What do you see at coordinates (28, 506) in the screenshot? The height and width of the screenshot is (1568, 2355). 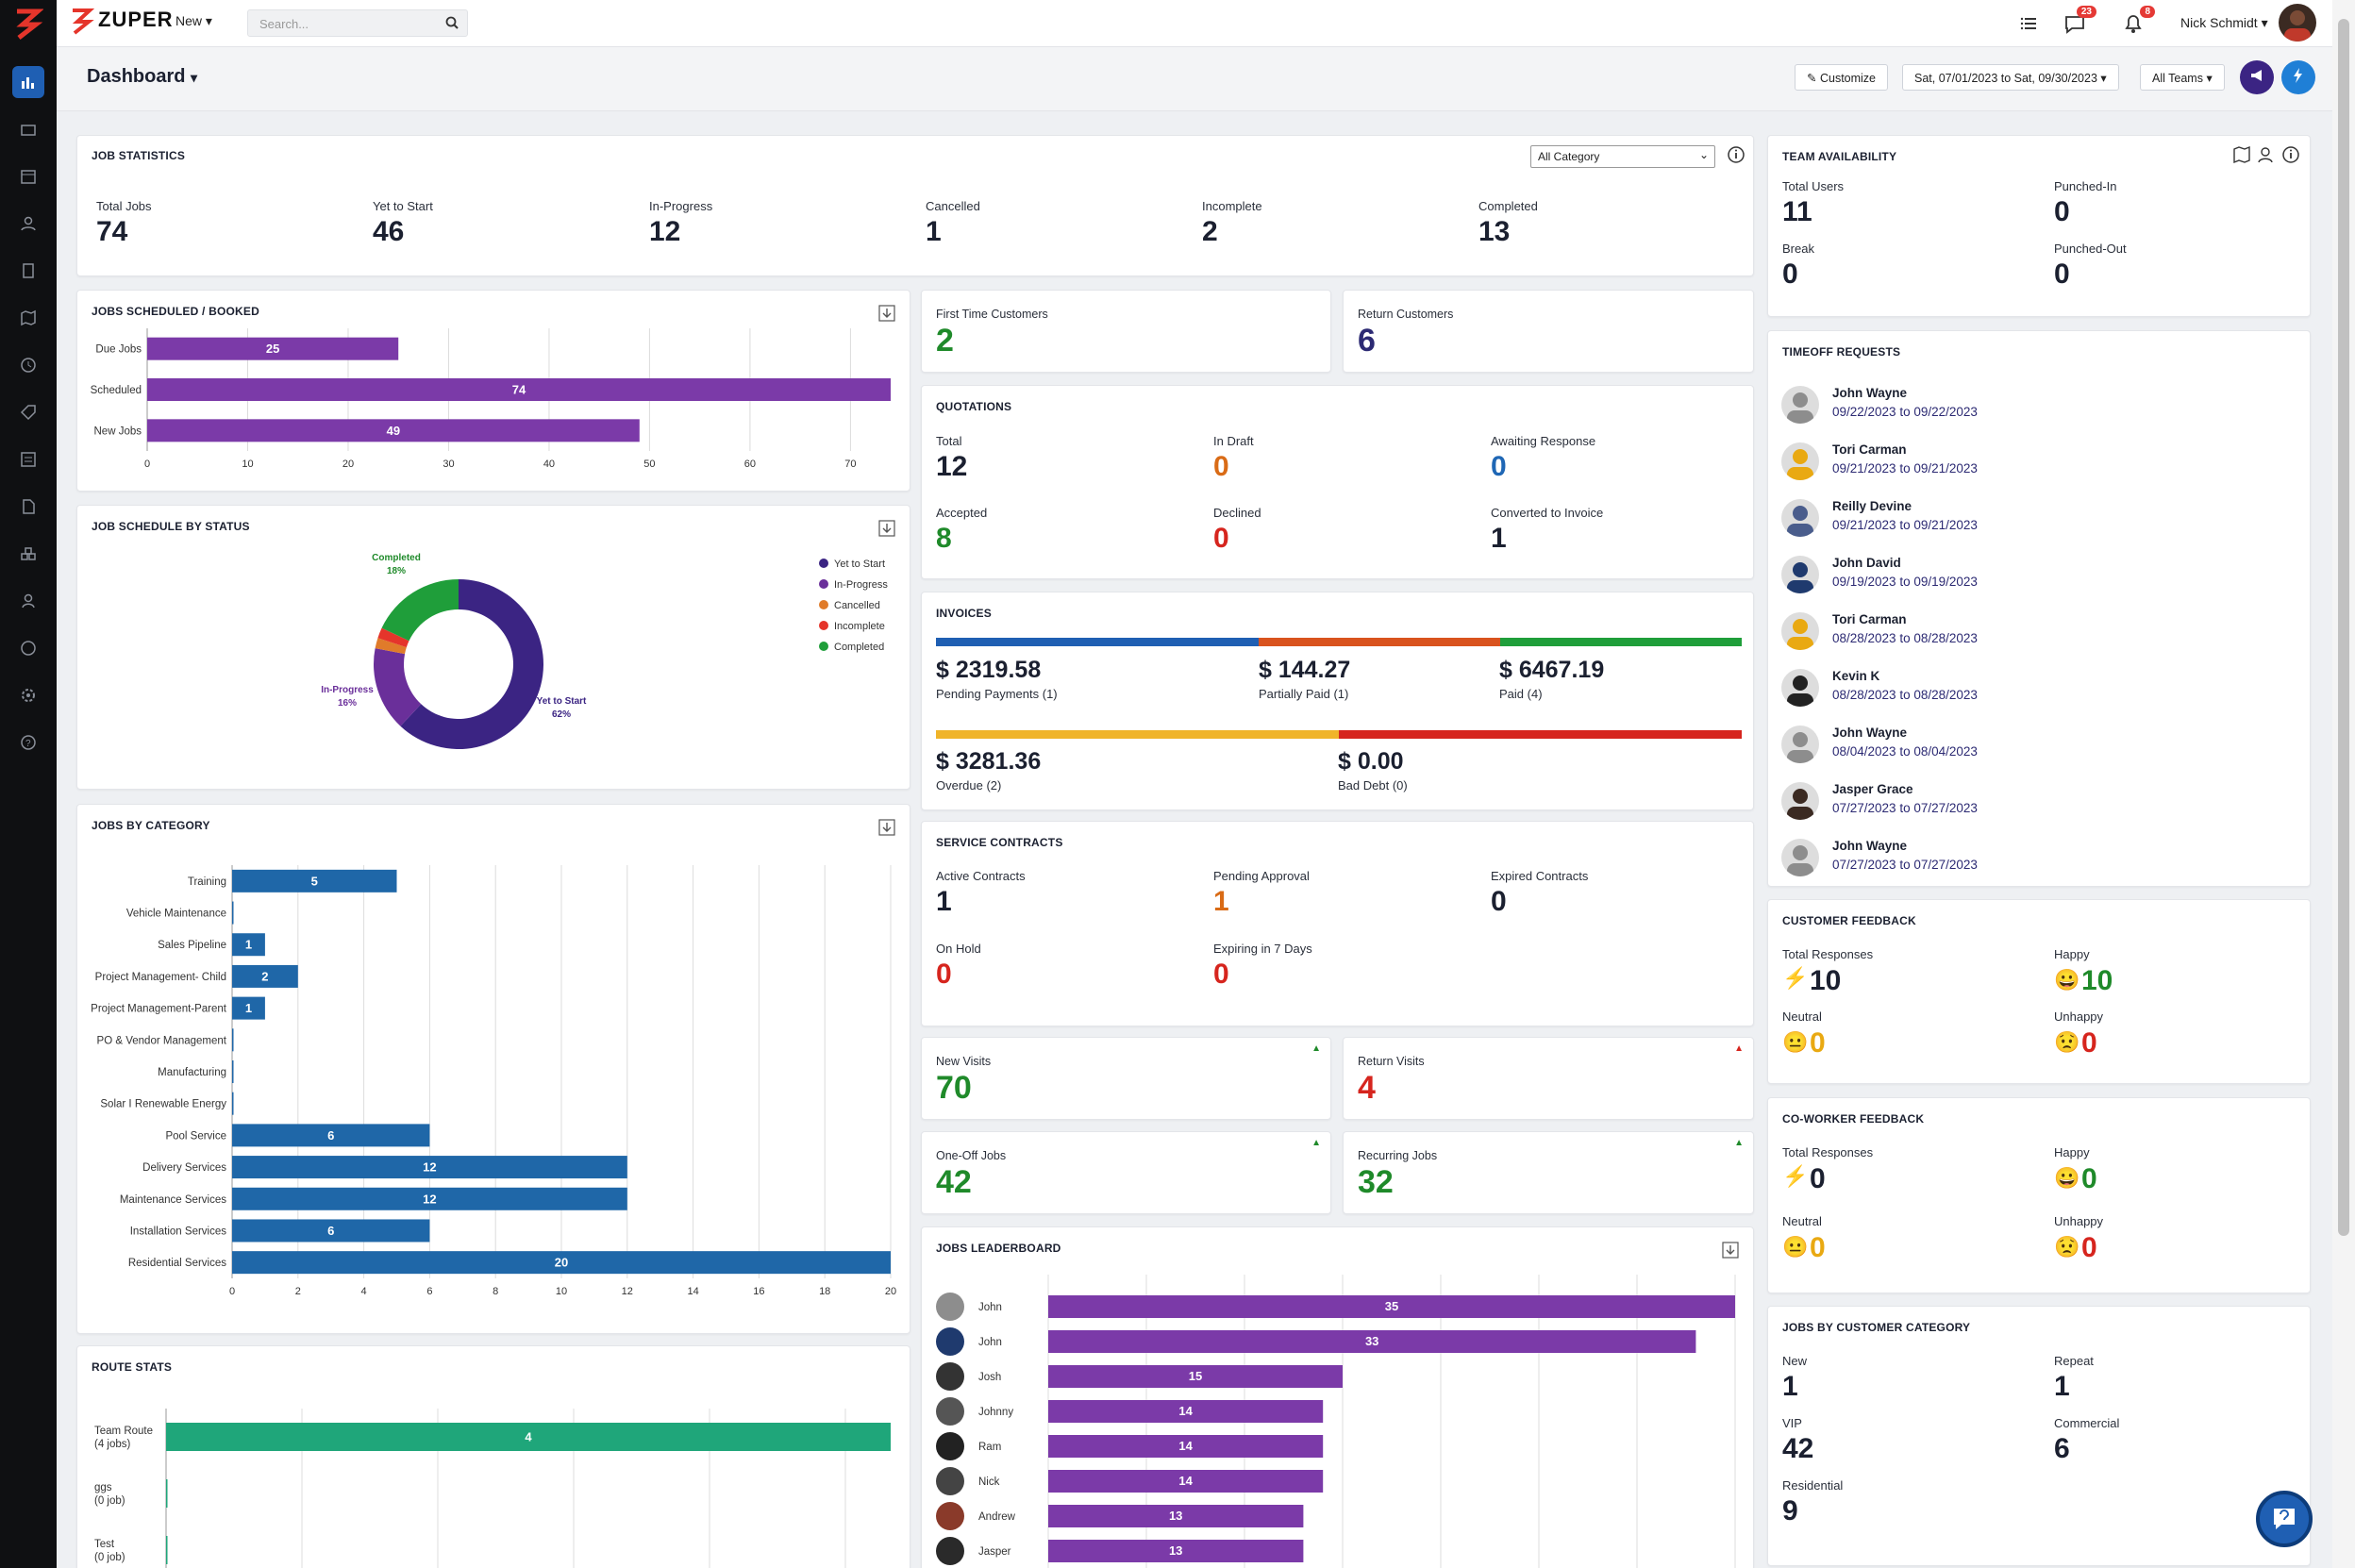 I see `nav-contracts` at bounding box center [28, 506].